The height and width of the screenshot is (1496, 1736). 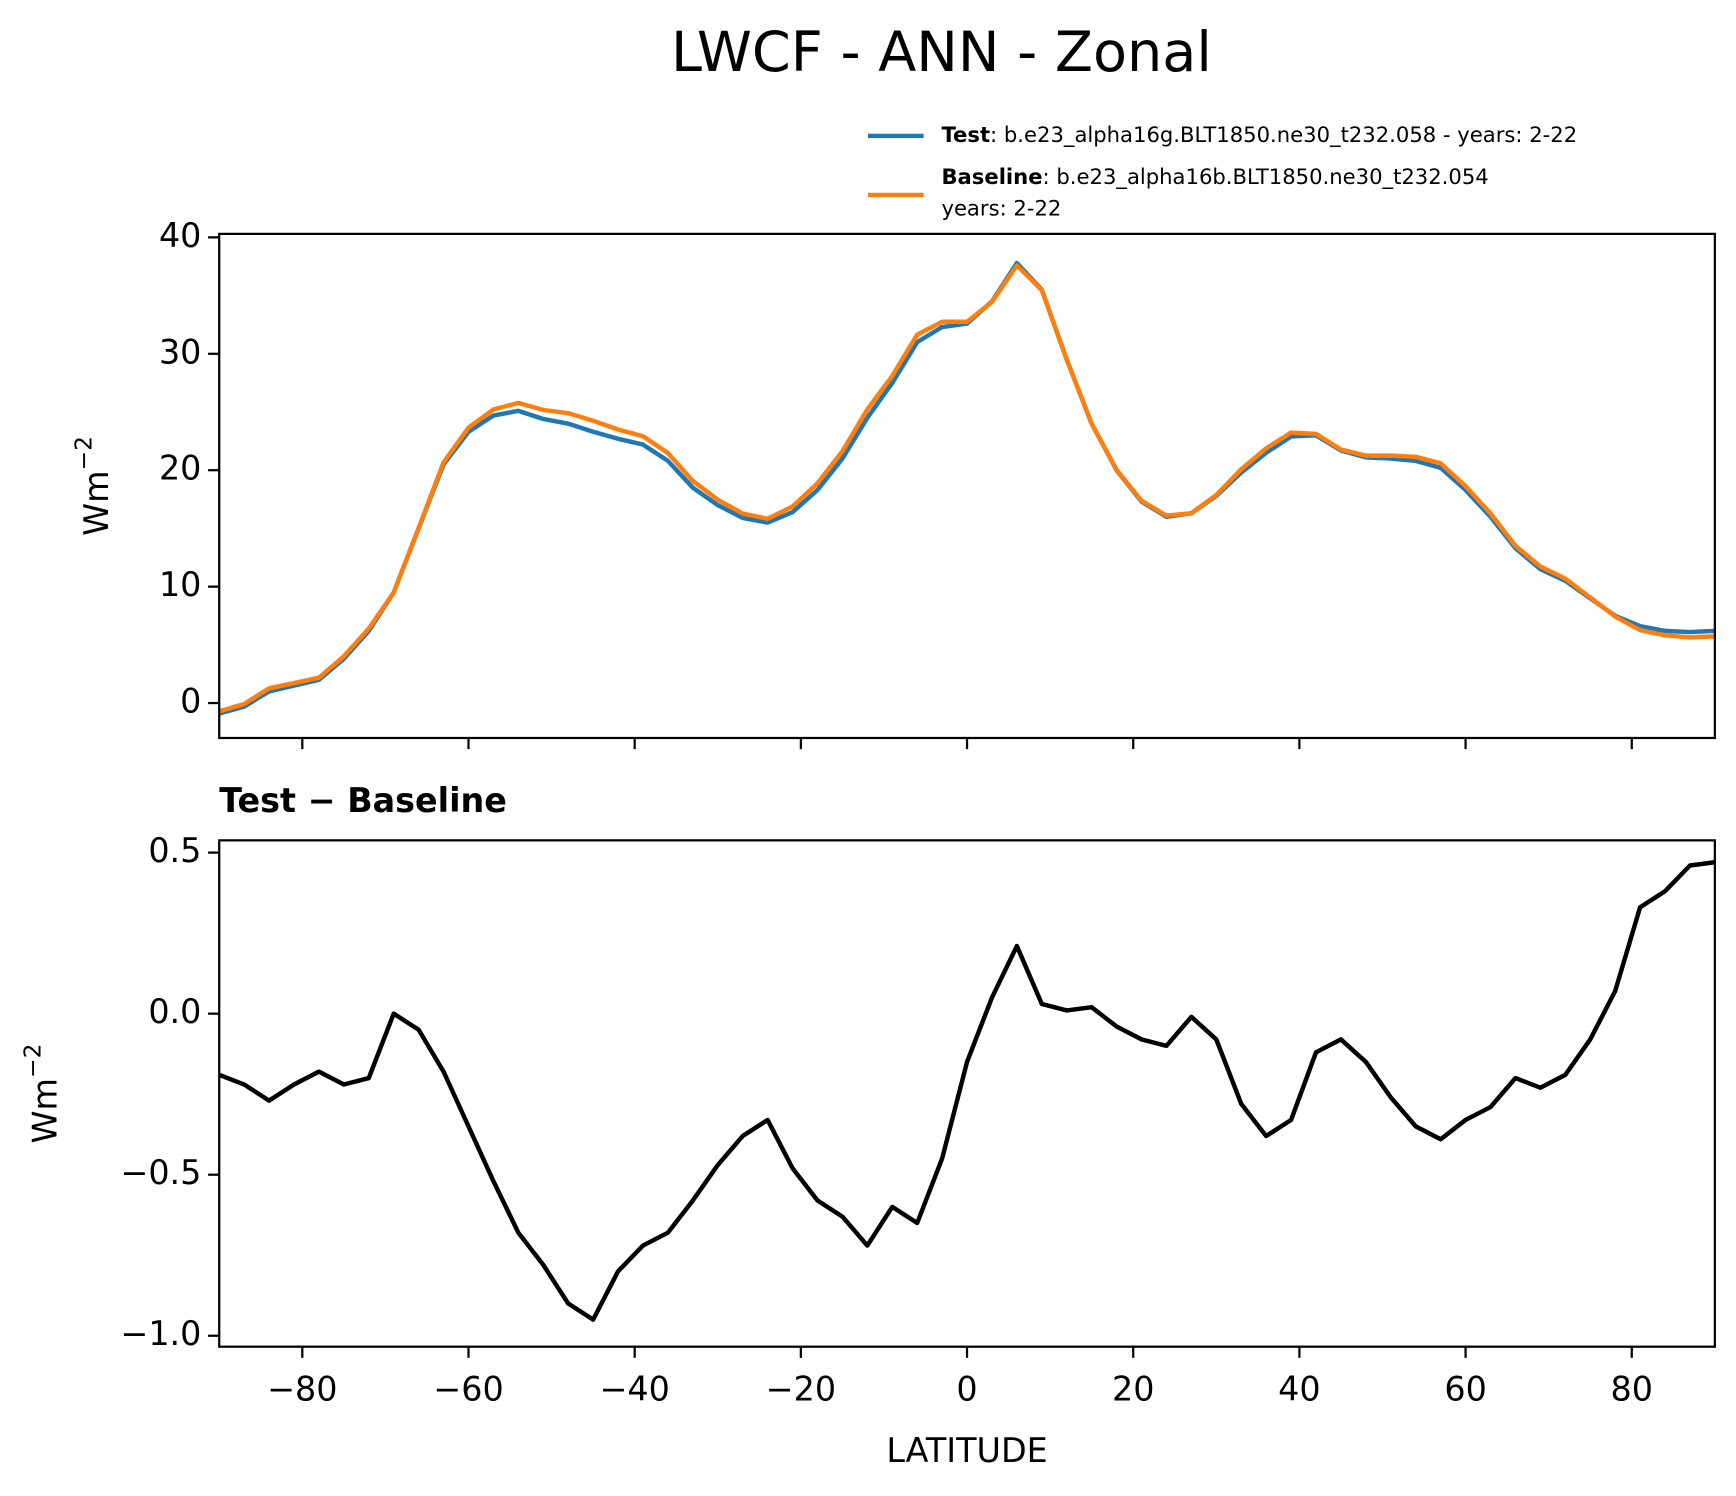 What do you see at coordinates (160, 1172) in the screenshot?
I see `y-tick-label: −0.5` at bounding box center [160, 1172].